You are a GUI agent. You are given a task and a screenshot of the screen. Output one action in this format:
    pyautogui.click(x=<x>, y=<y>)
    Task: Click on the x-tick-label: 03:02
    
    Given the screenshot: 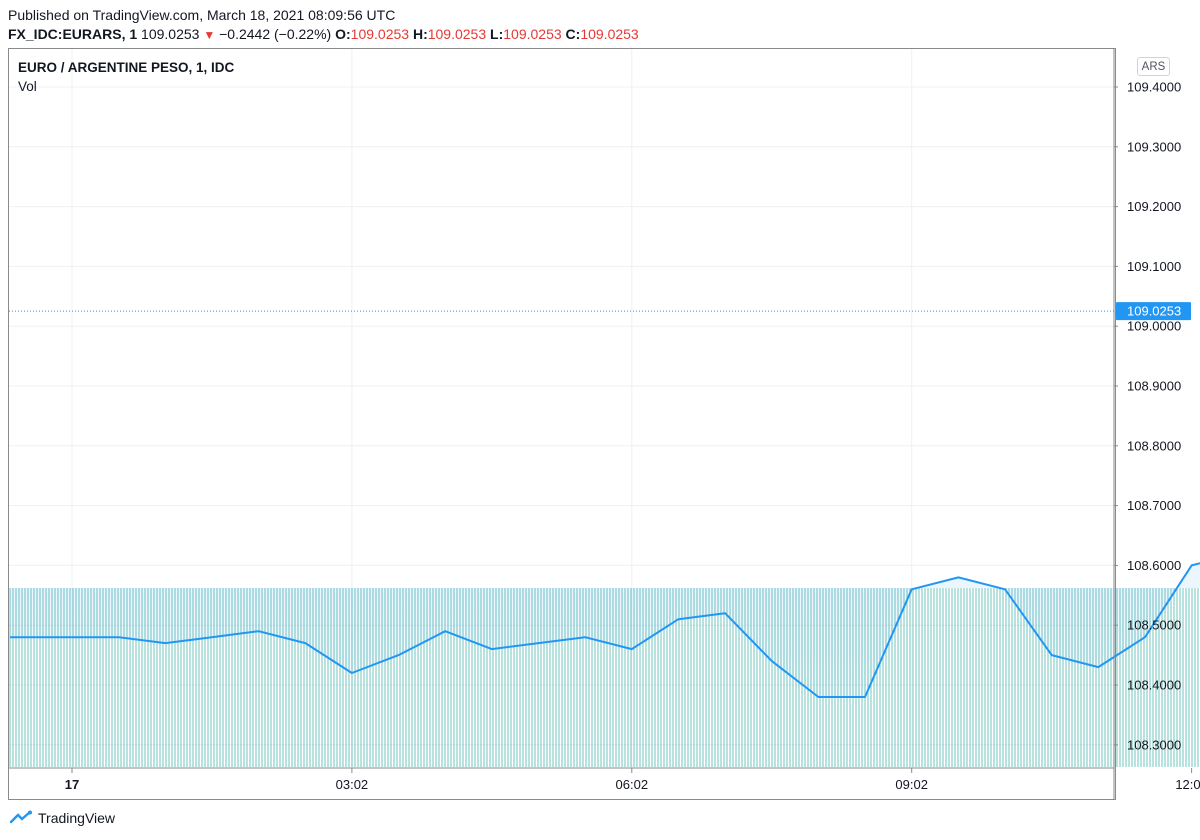 What is the action you would take?
    pyautogui.click(x=352, y=784)
    